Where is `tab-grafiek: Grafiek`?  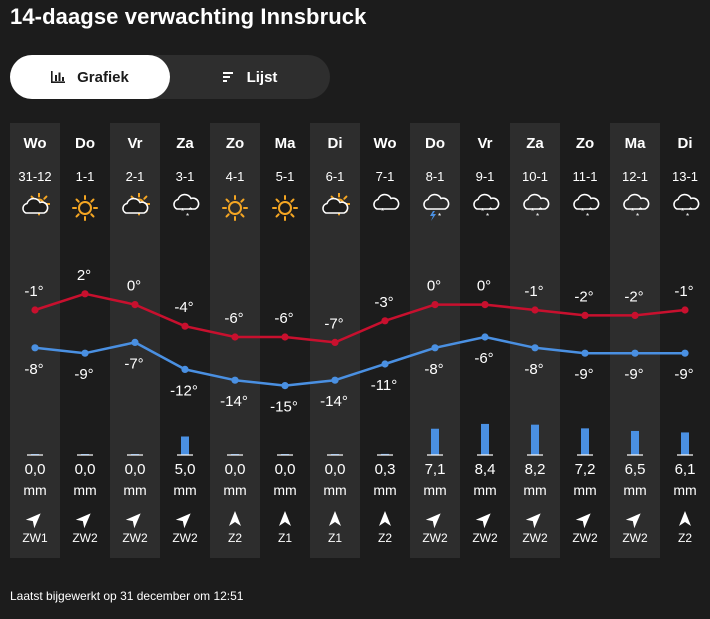 tab-grafiek: Grafiek is located at coordinates (90, 77).